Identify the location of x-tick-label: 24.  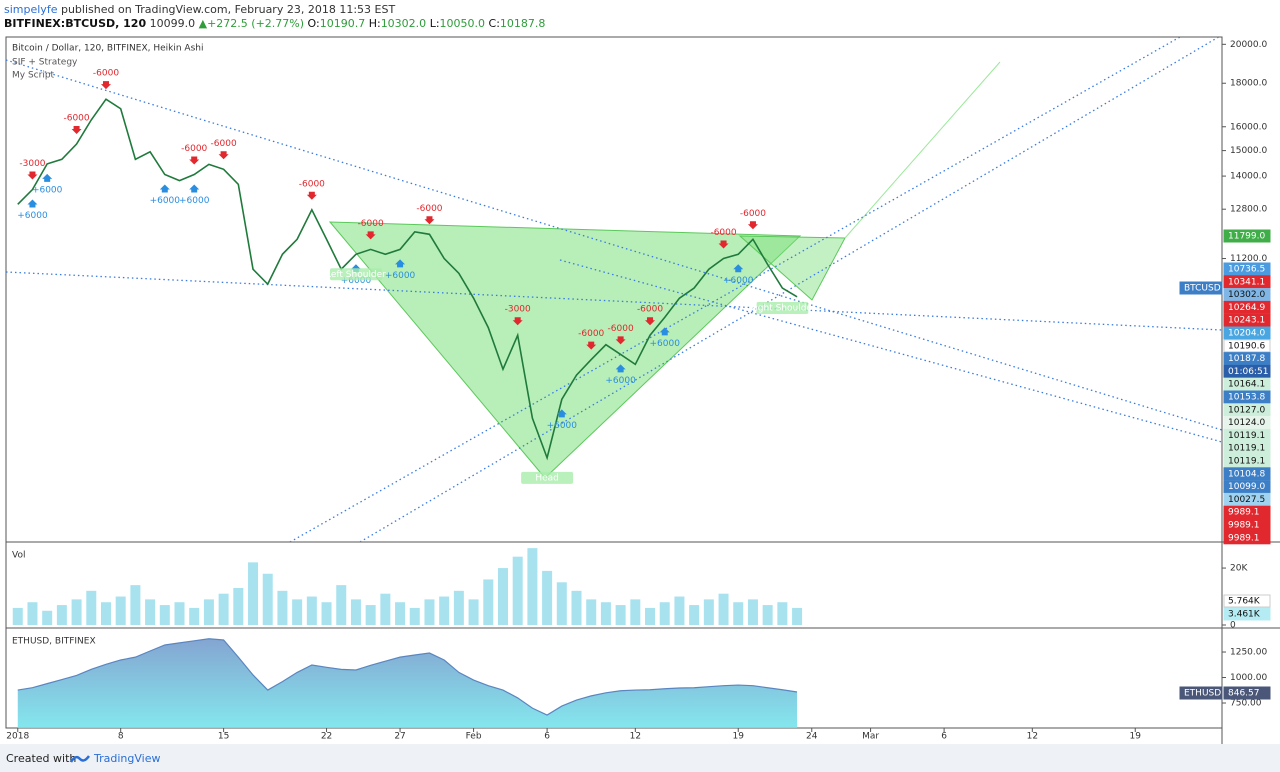
(812, 737).